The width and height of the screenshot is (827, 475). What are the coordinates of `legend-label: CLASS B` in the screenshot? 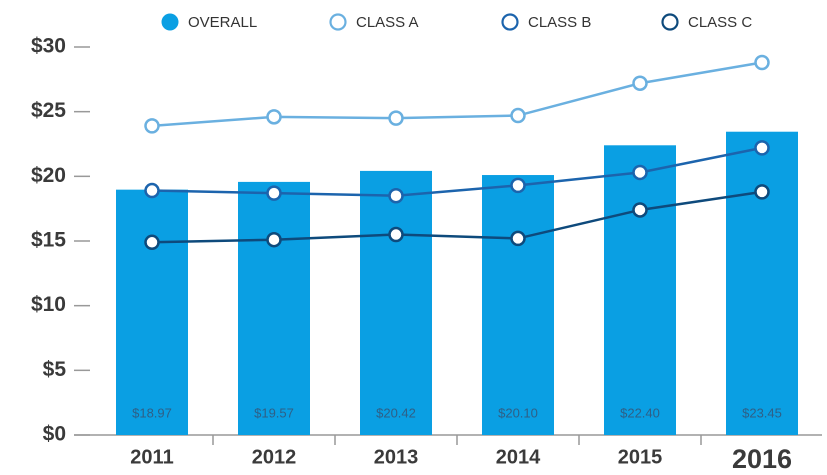 It's located at (559, 22).